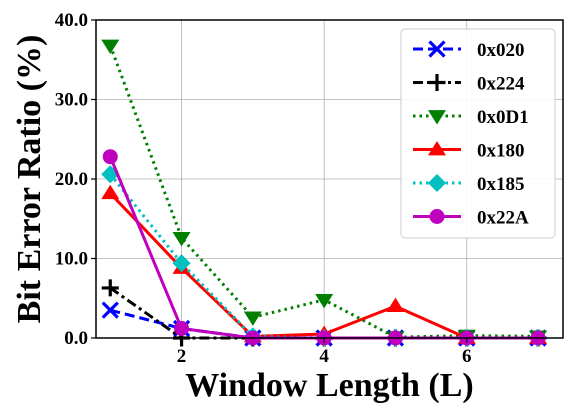 Image resolution: width=581 pixels, height=415 pixels. I want to click on legend-marker-0x185, so click(437, 183).